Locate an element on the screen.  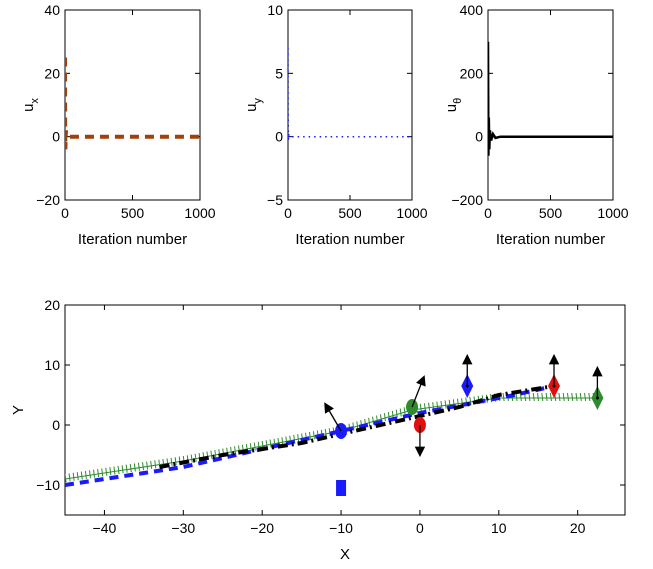
y-axis-label: uθ is located at coordinates (453, 105).